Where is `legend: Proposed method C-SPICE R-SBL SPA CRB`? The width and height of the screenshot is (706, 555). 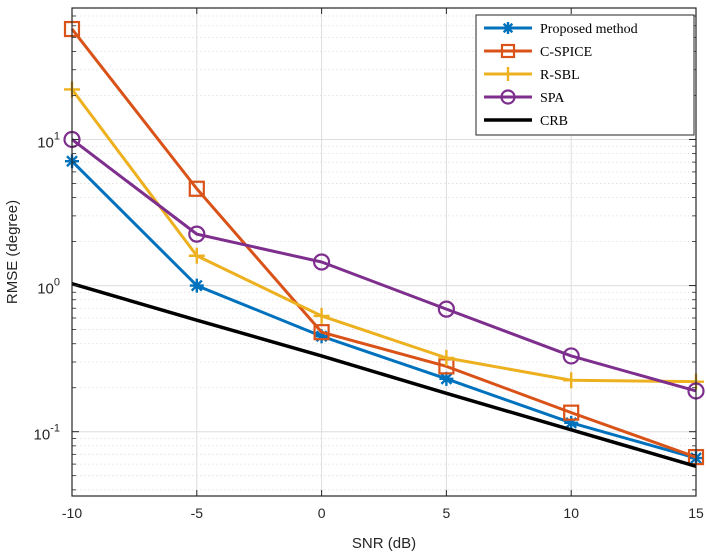
legend: Proposed method C-SPICE R-SBL SPA CRB is located at coordinates (585, 75).